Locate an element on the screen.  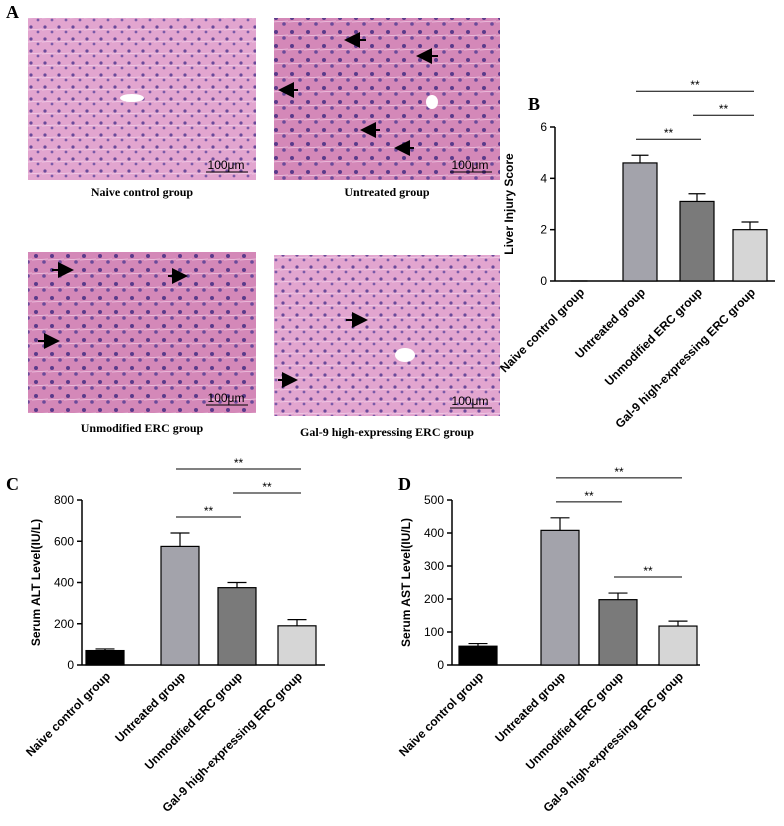
y-tick-label: 500 is located at coordinates (434, 500).